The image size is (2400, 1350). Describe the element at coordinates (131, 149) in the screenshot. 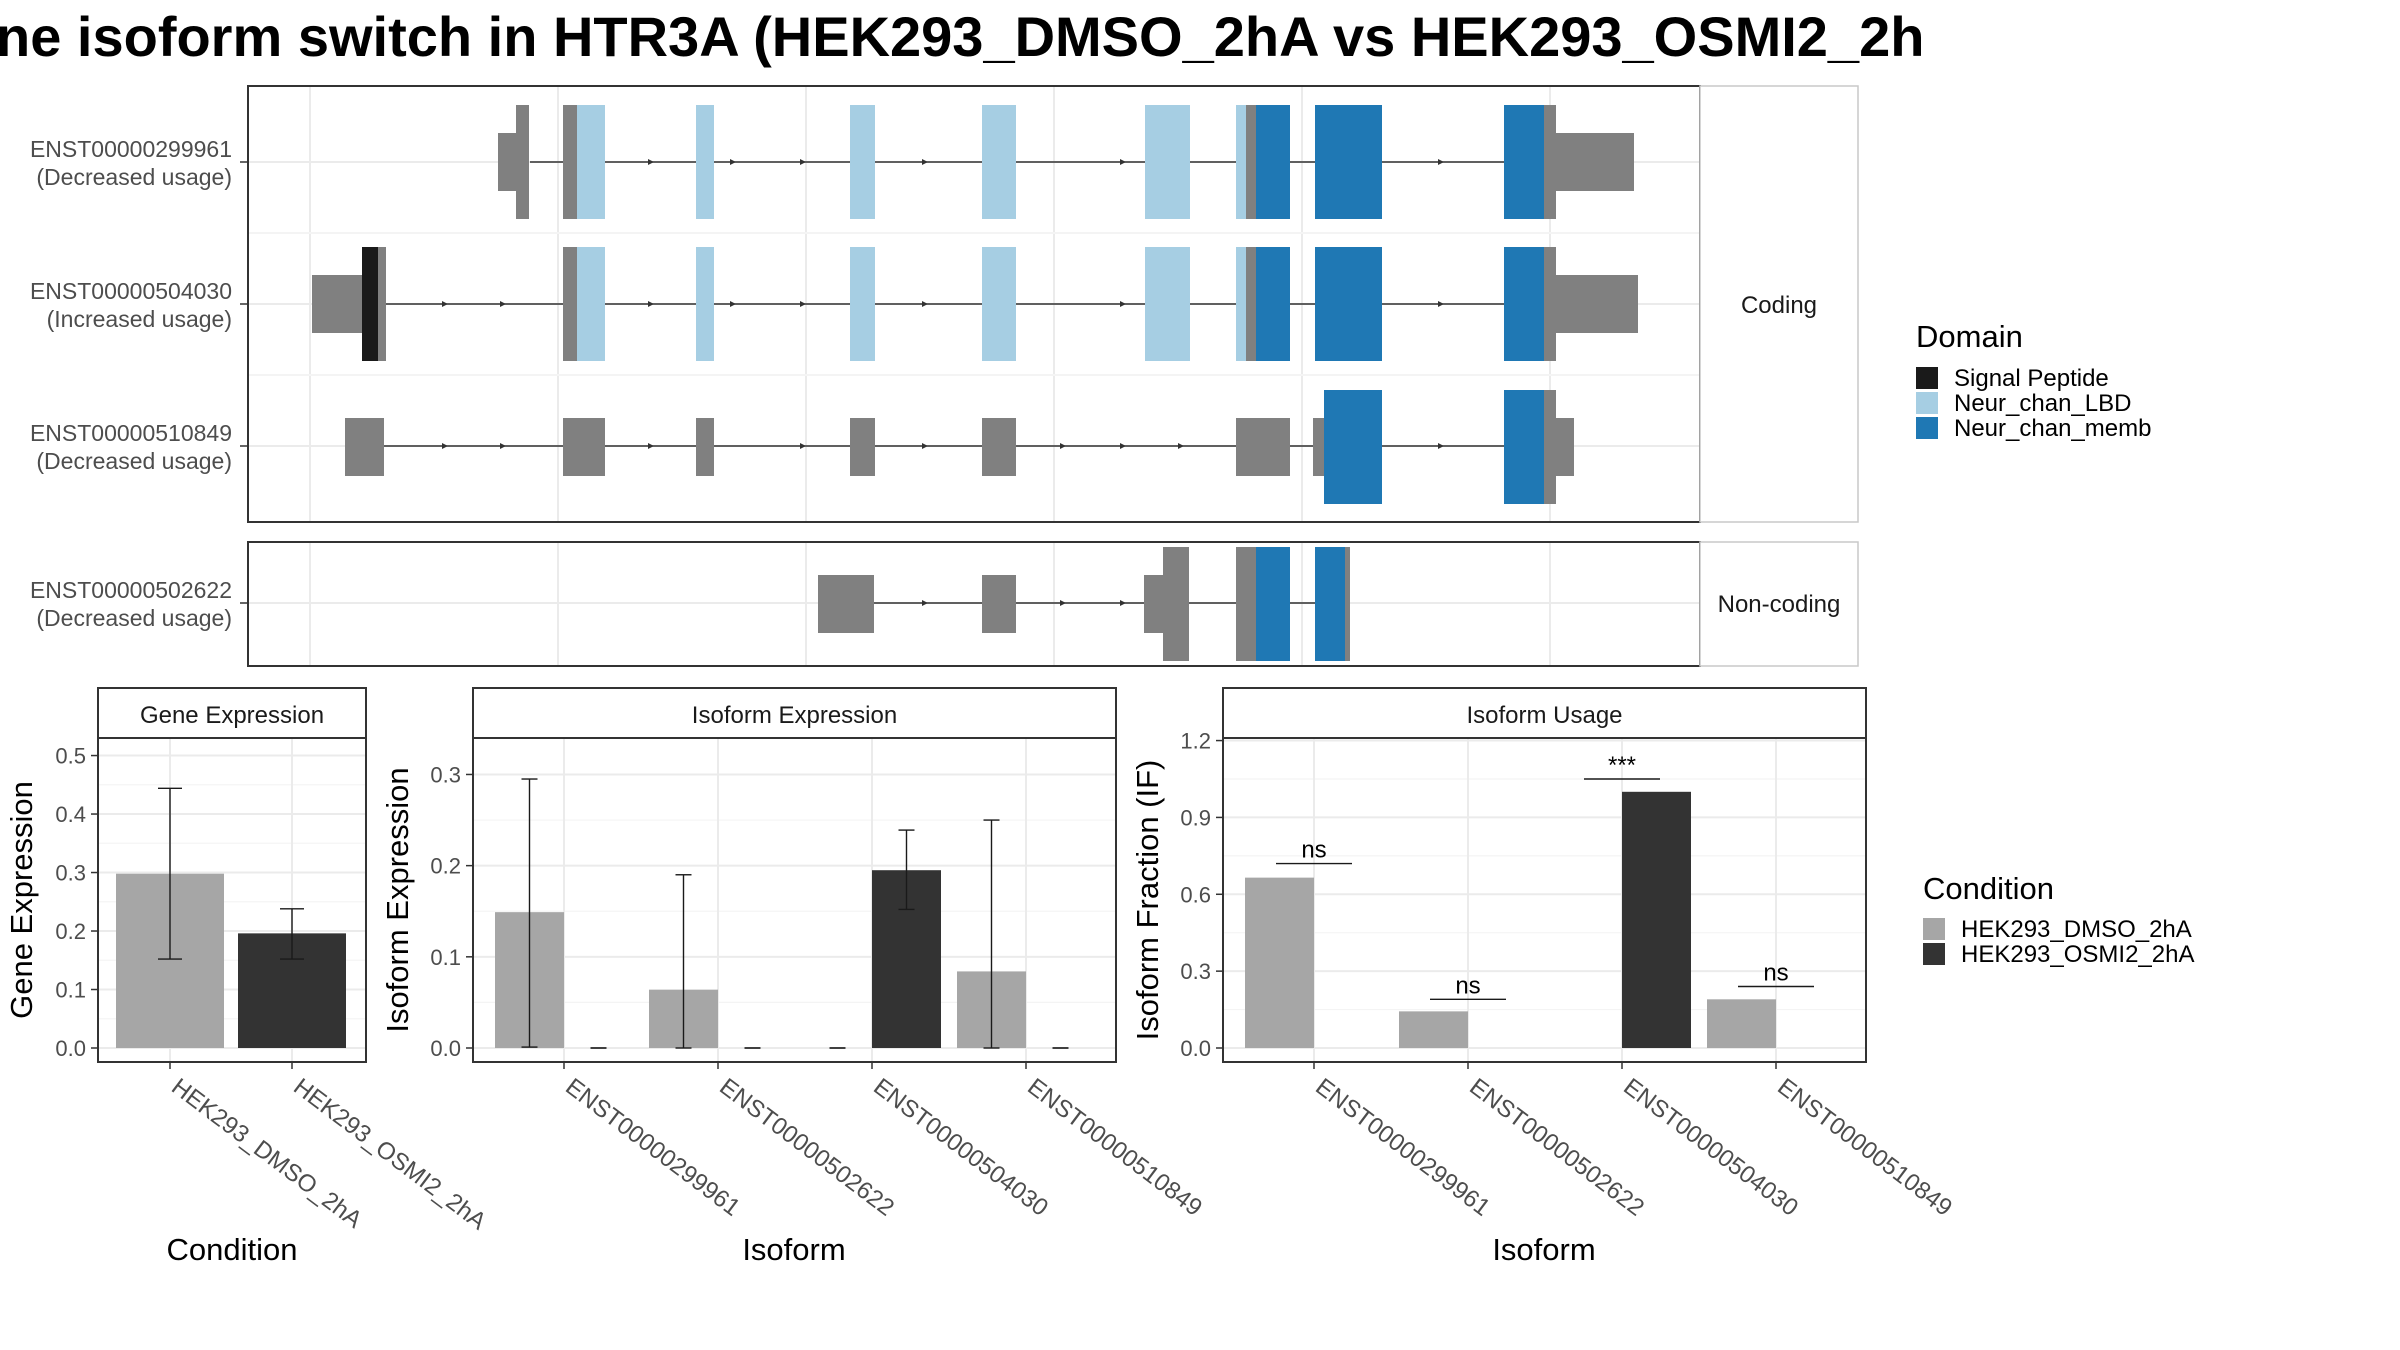

I see `transcript-label: ENST00000299961` at that location.